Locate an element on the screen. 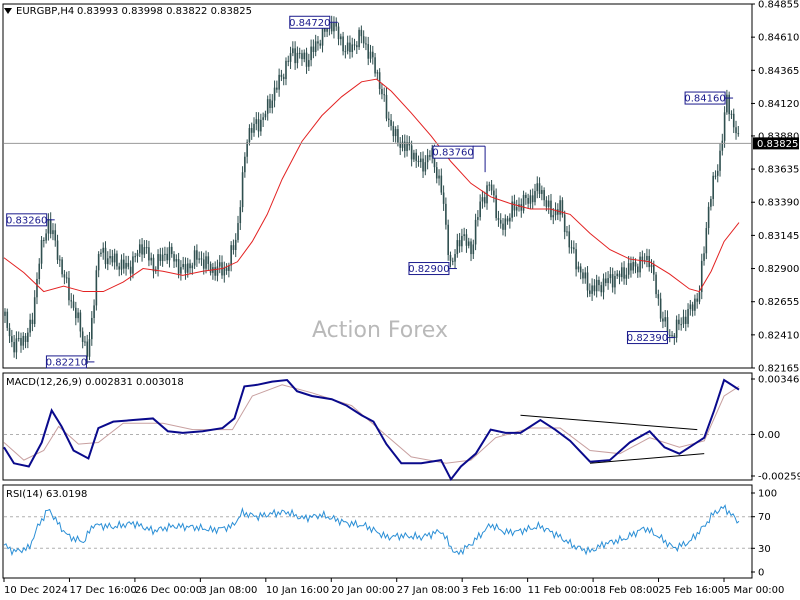  rsi-pane-frame is located at coordinates (377, 531).